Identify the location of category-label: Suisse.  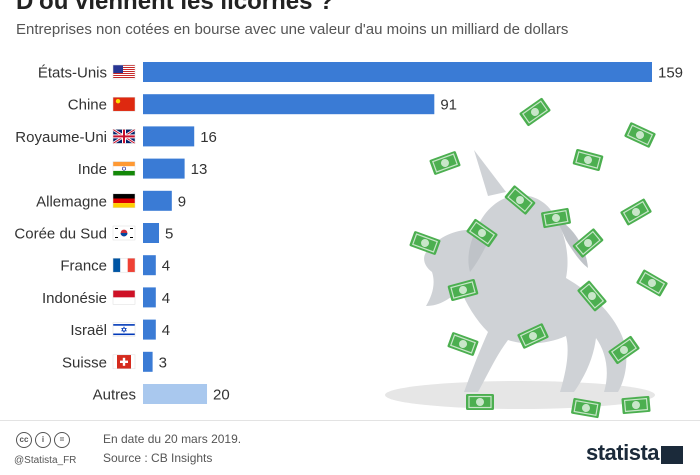
(84, 362).